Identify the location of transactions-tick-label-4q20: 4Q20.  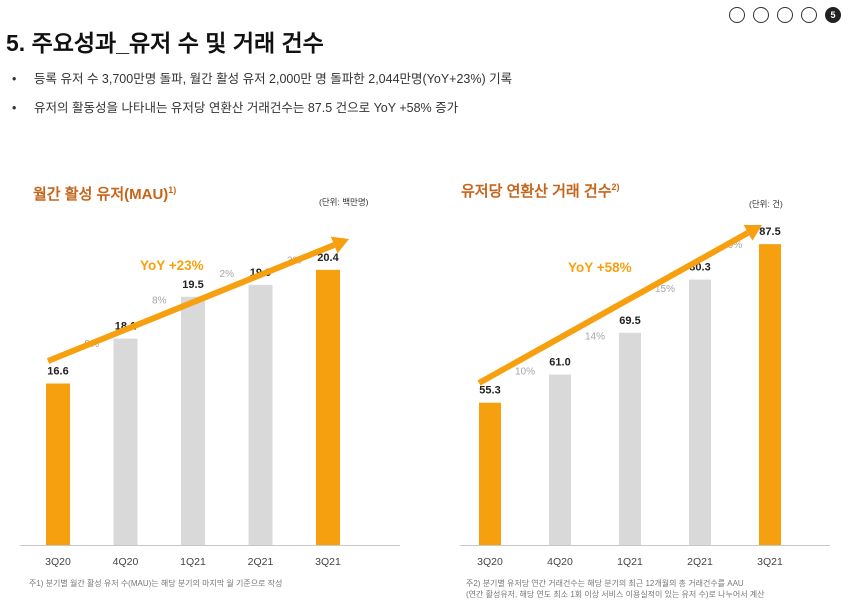
(560, 562).